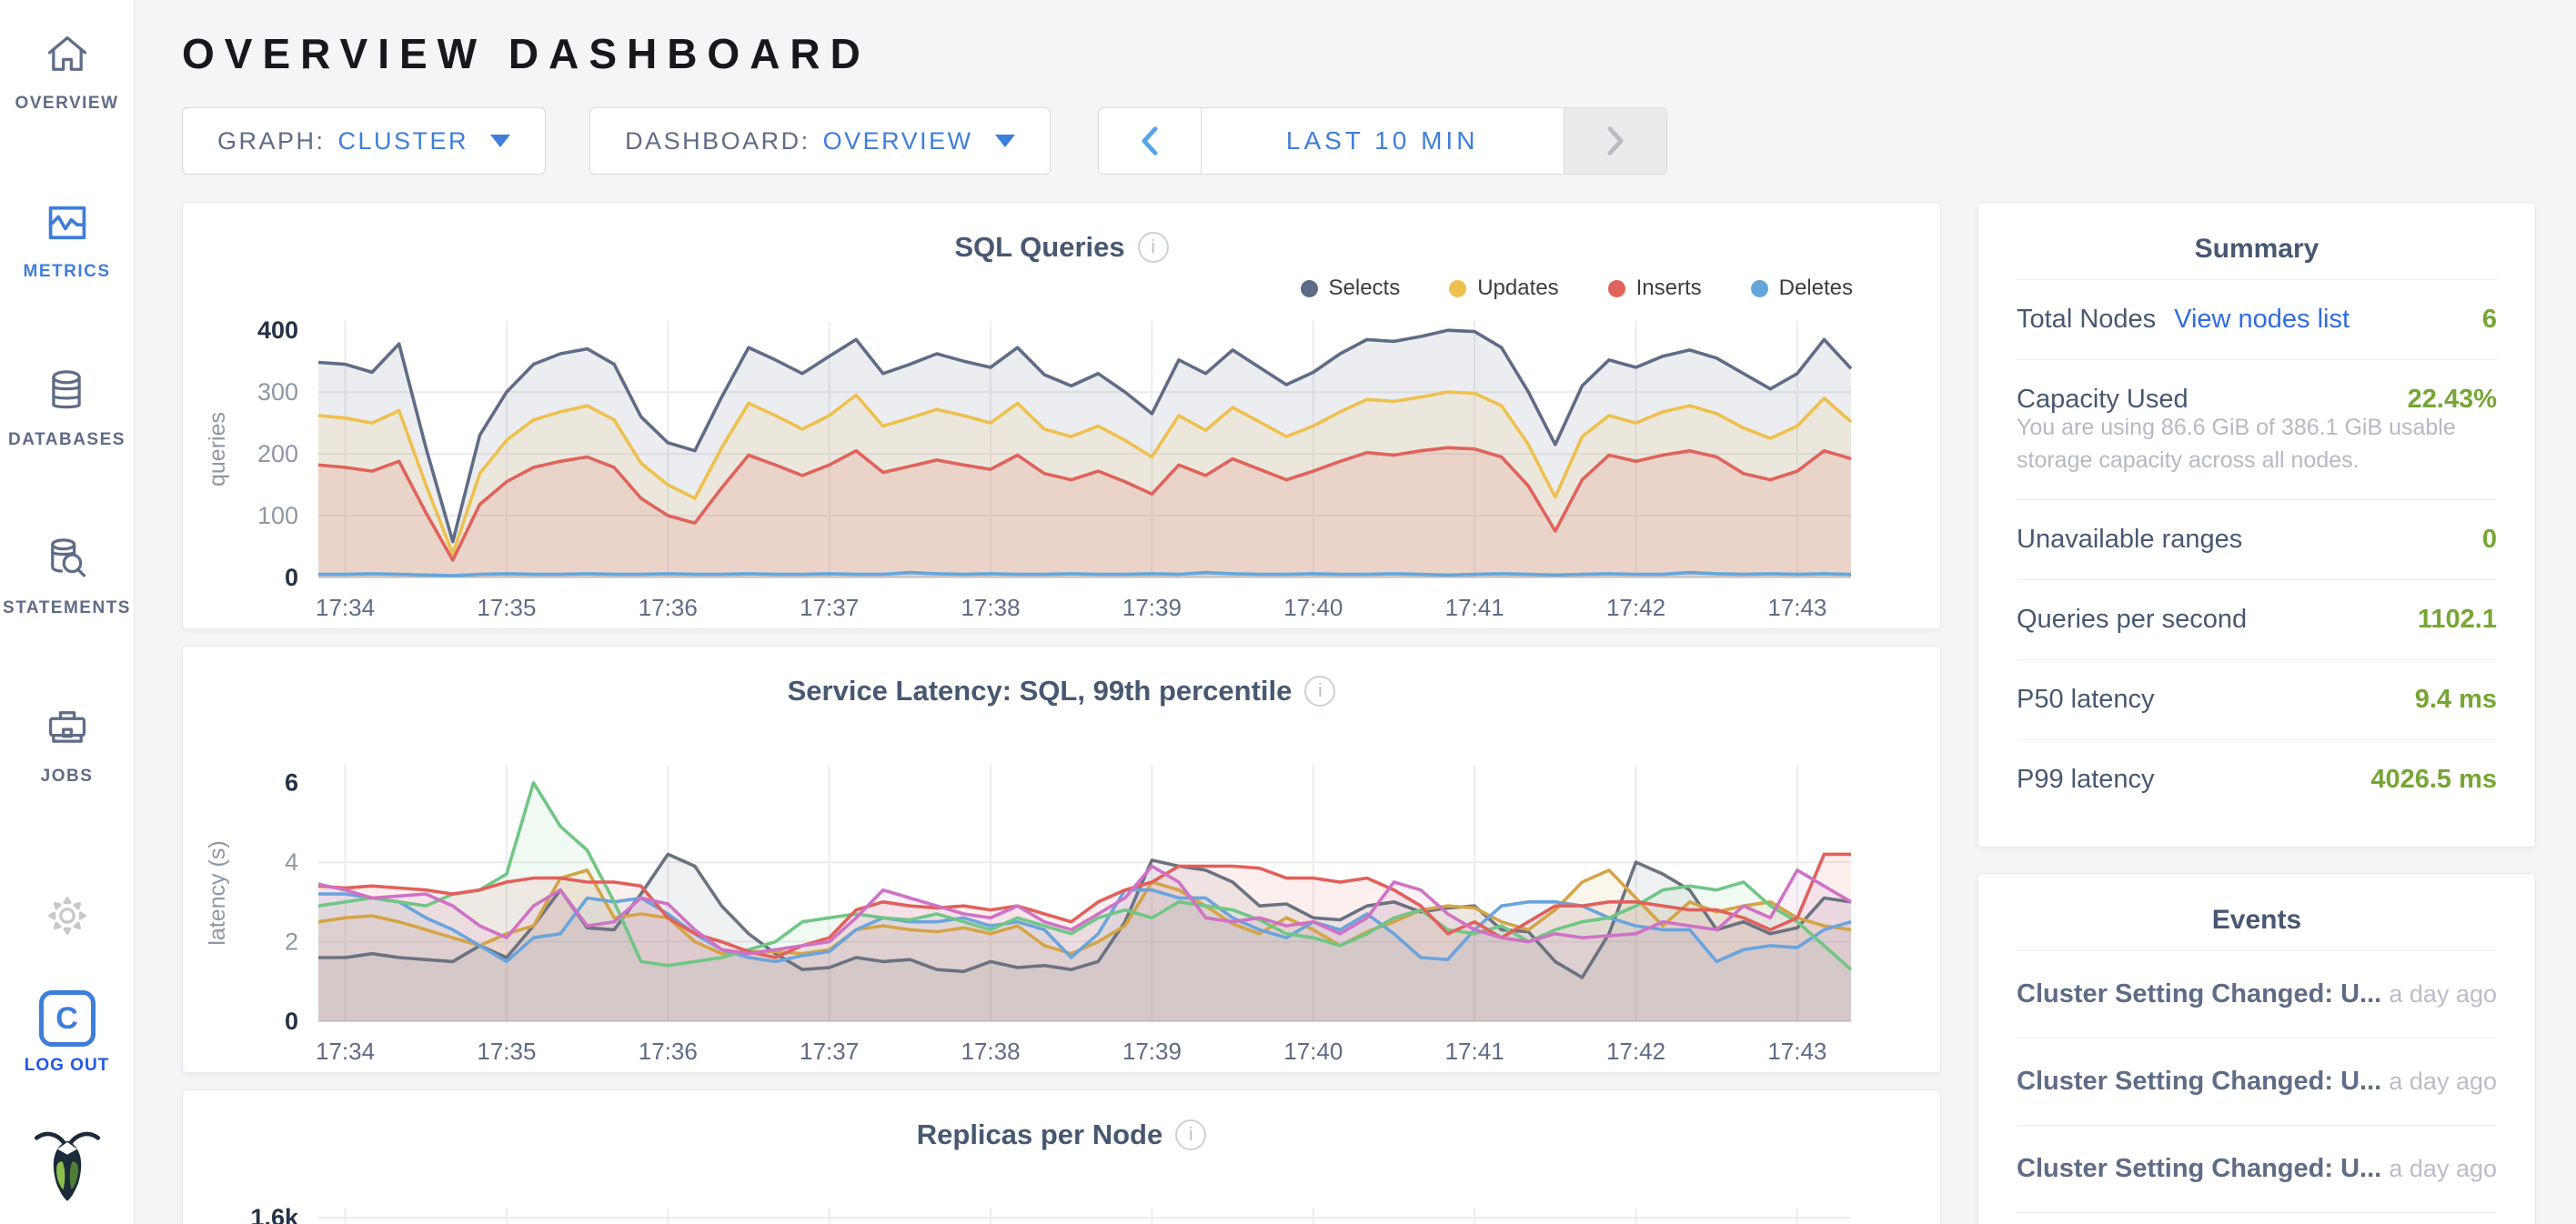  What do you see at coordinates (277, 392) in the screenshot?
I see `svg-text: 300` at bounding box center [277, 392].